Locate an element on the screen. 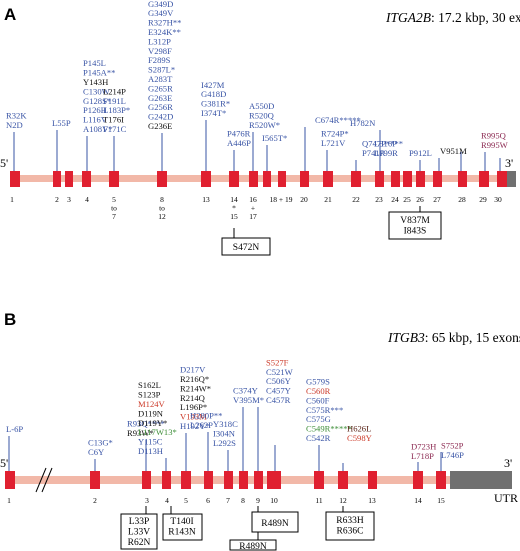 The width and height of the screenshot is (520, 551). mutation-label: V298F is located at coordinates (160, 51).